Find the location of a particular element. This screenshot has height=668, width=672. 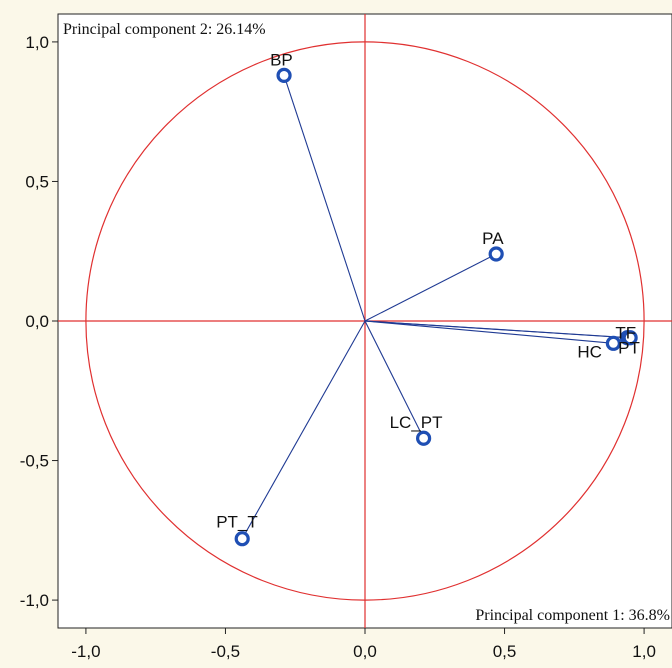

pc2-axis-label: Principal component 2: 26.14% is located at coordinates (164, 29).